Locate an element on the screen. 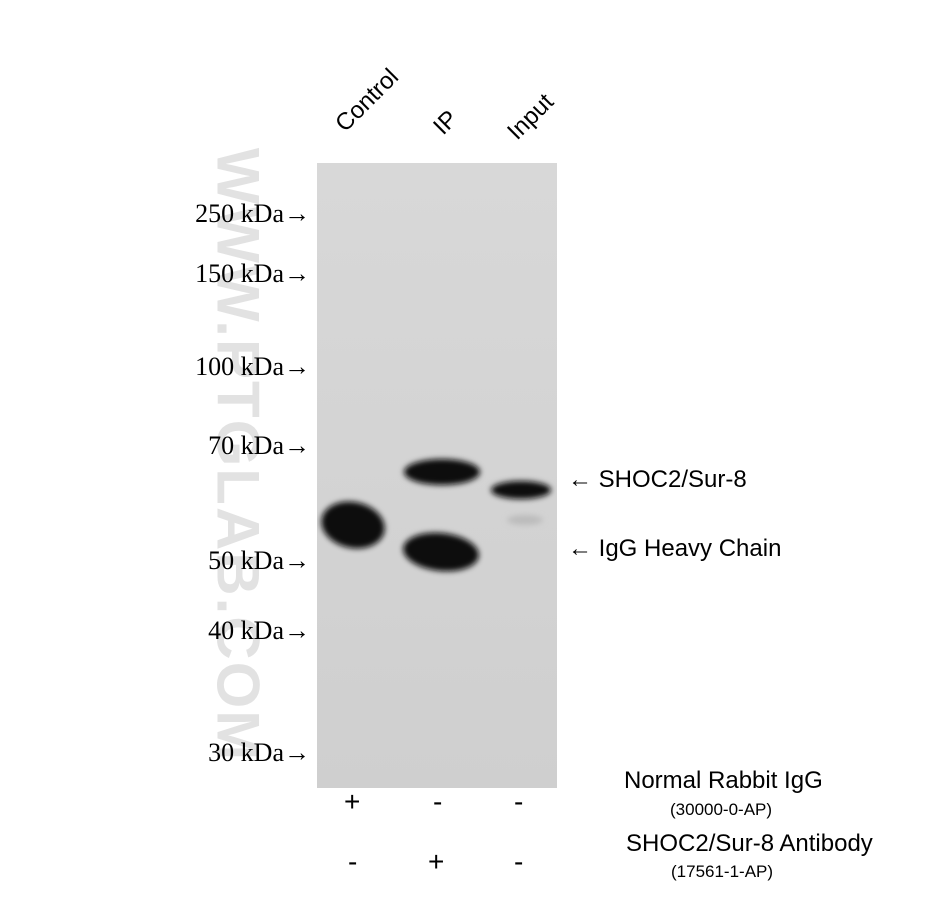 The height and width of the screenshot is (903, 950). band-input-shoc2 is located at coordinates (521, 490).